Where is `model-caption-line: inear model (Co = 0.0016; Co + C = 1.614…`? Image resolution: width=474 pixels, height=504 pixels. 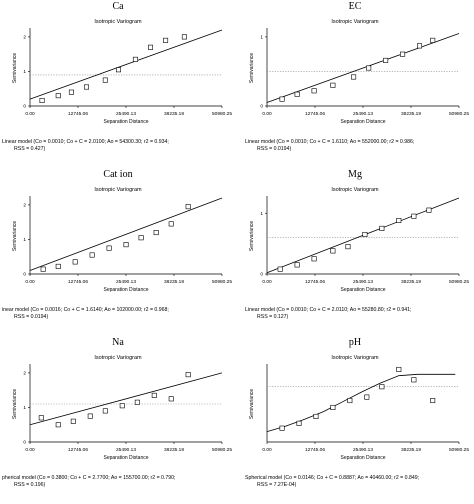
model-caption-line: inear model (Co = 0.0016; Co + C = 1.614… is located at coordinates (85, 310).